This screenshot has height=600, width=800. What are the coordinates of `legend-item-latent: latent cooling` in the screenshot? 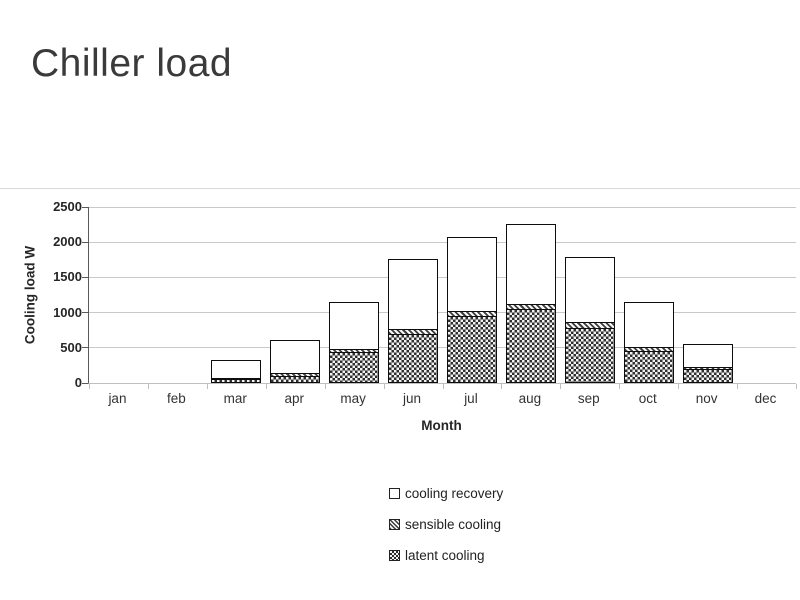 It's located at (446, 555).